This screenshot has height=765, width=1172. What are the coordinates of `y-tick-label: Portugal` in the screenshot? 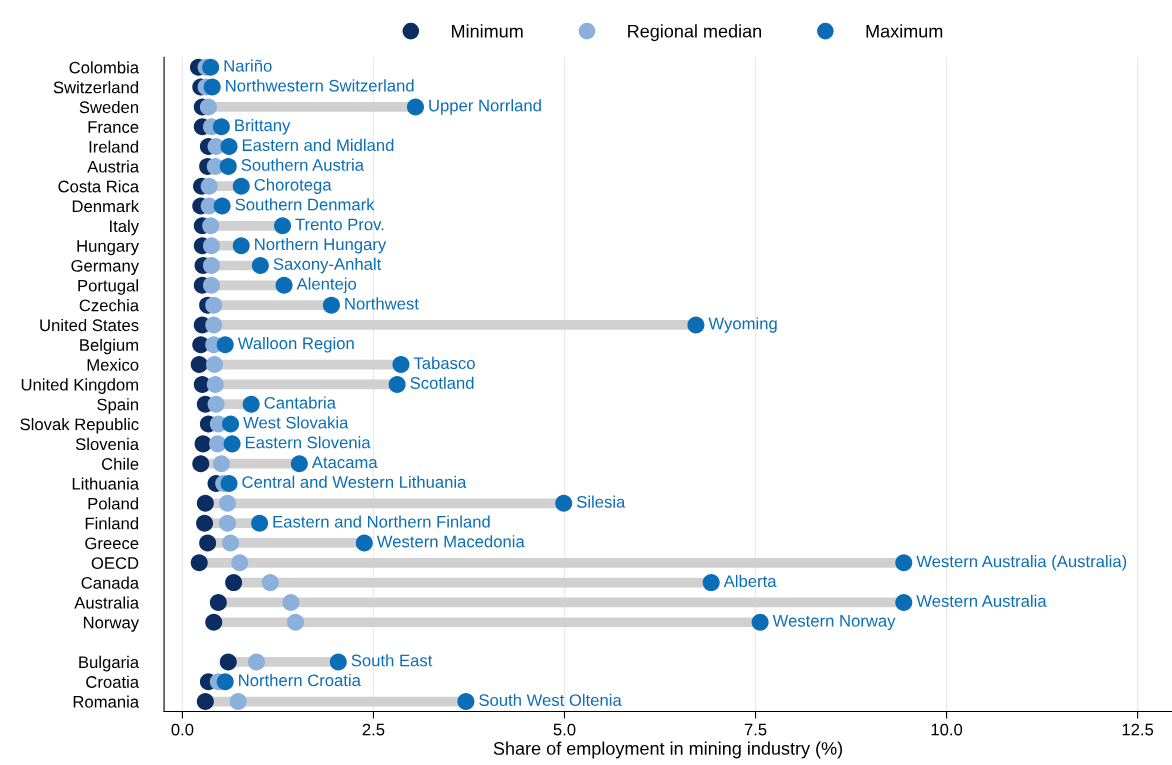 It's located at (108, 287).